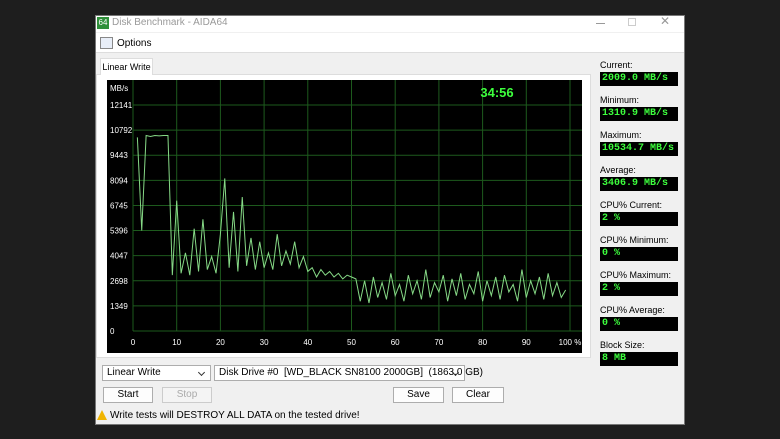  What do you see at coordinates (390, 24) in the screenshot?
I see `title-bar` at bounding box center [390, 24].